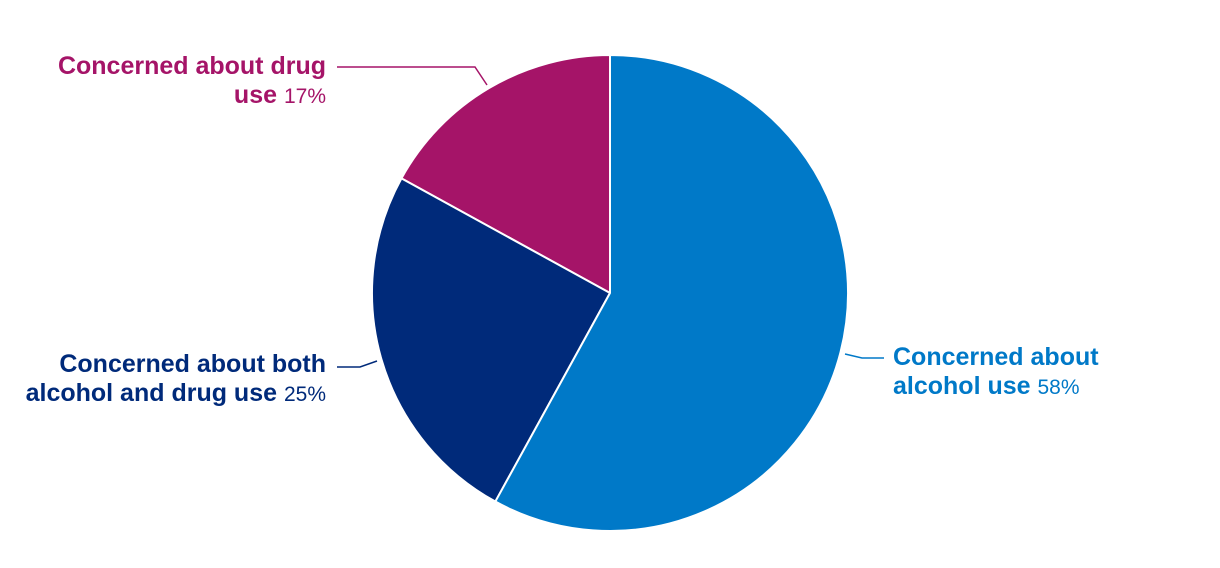 The height and width of the screenshot is (568, 1220). I want to click on slice-label: Concerned about drug use 17%, so click(171, 81).